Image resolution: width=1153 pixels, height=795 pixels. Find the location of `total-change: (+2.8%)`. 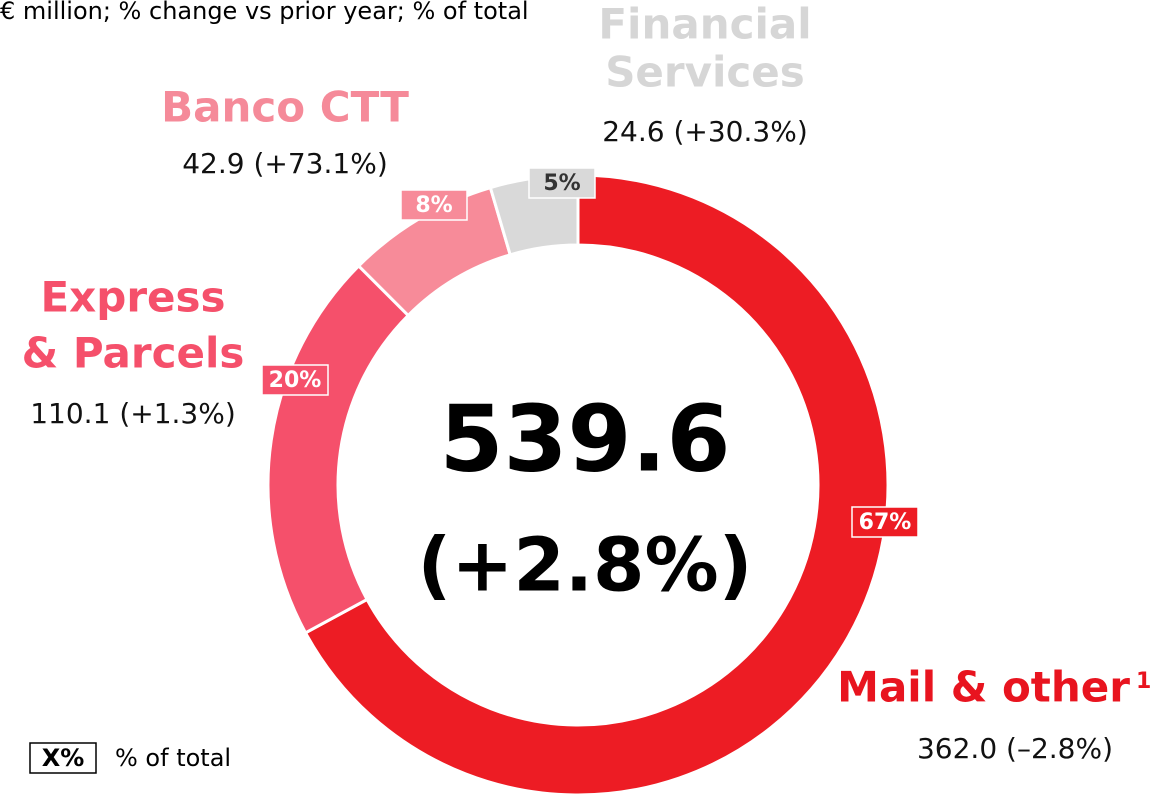

total-change: (+2.8%) is located at coordinates (585, 566).